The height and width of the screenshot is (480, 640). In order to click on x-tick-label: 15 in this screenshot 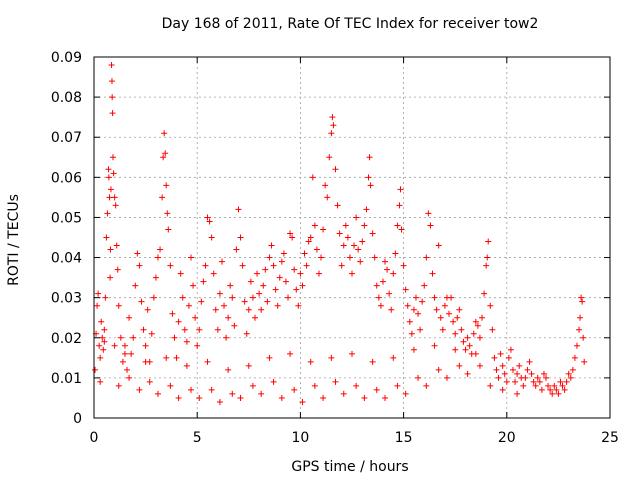, I will do `click(404, 438)`.